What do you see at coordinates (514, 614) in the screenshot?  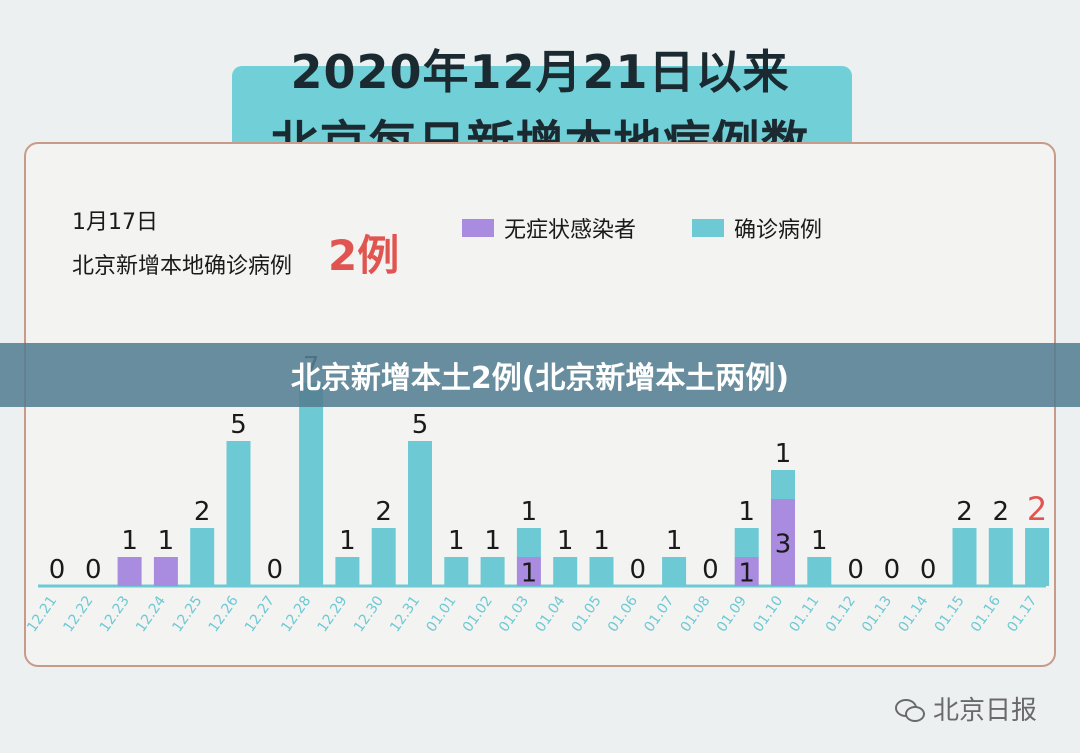 I see `x-tick-label: 01.03` at bounding box center [514, 614].